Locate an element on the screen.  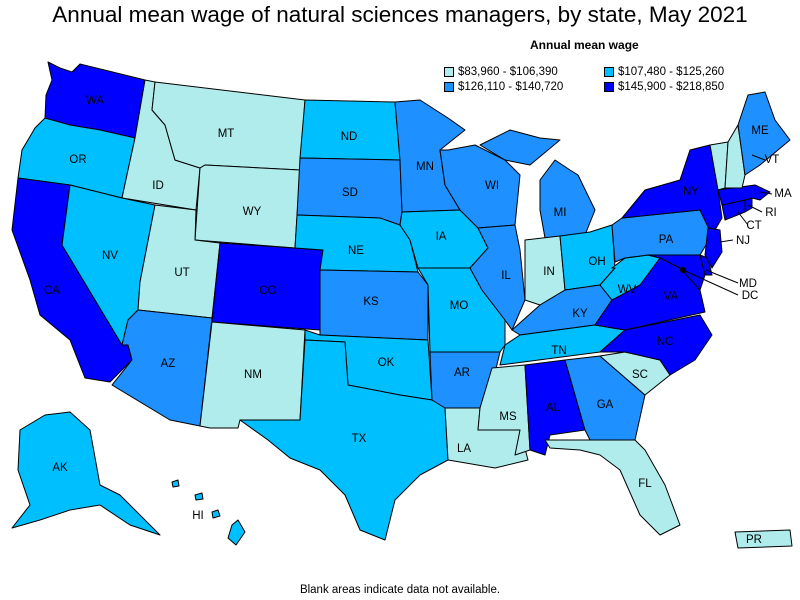
label-NV: NV is located at coordinates (110, 256).